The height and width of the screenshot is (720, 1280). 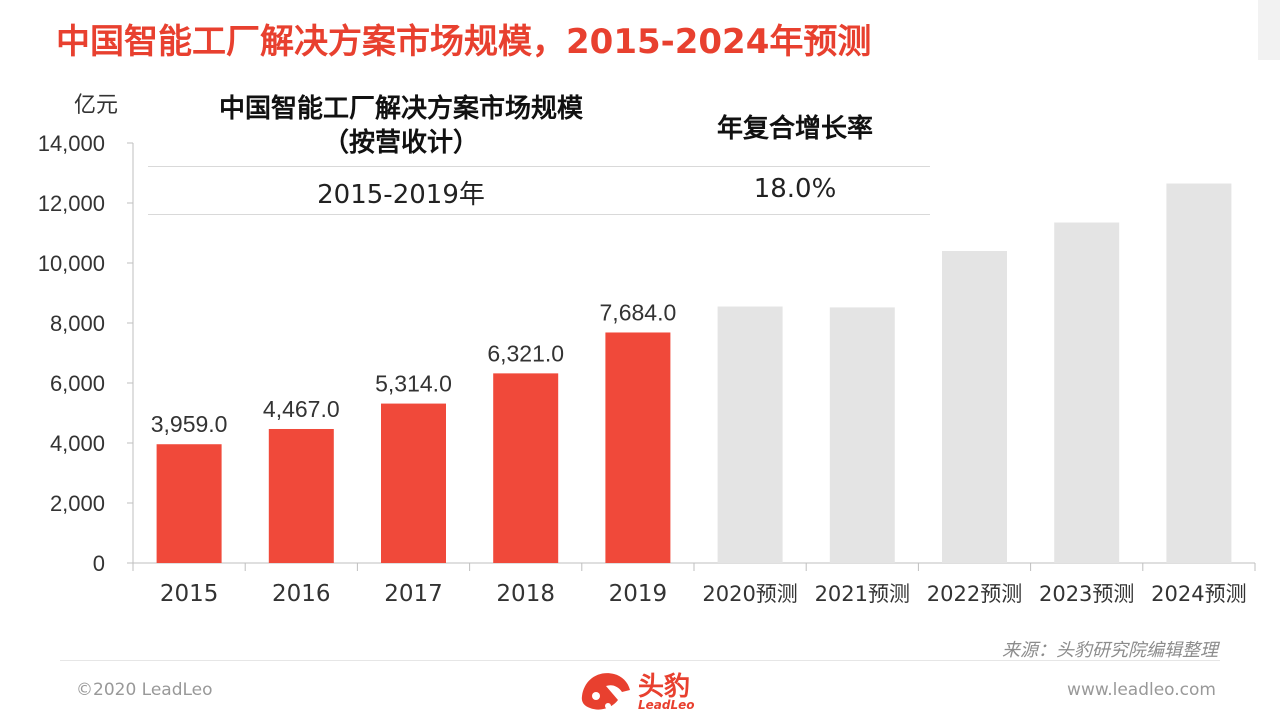 What do you see at coordinates (862, 594) in the screenshot?
I see `x-tick-label: 2021预测` at bounding box center [862, 594].